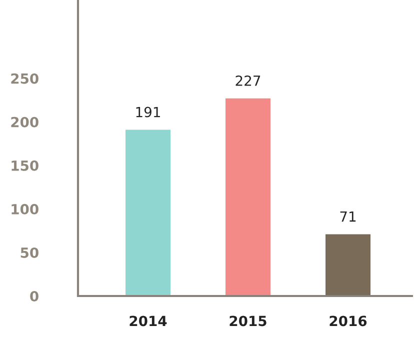 The image size is (414, 343). What do you see at coordinates (348, 216) in the screenshot?
I see `data-label: 71` at bounding box center [348, 216].